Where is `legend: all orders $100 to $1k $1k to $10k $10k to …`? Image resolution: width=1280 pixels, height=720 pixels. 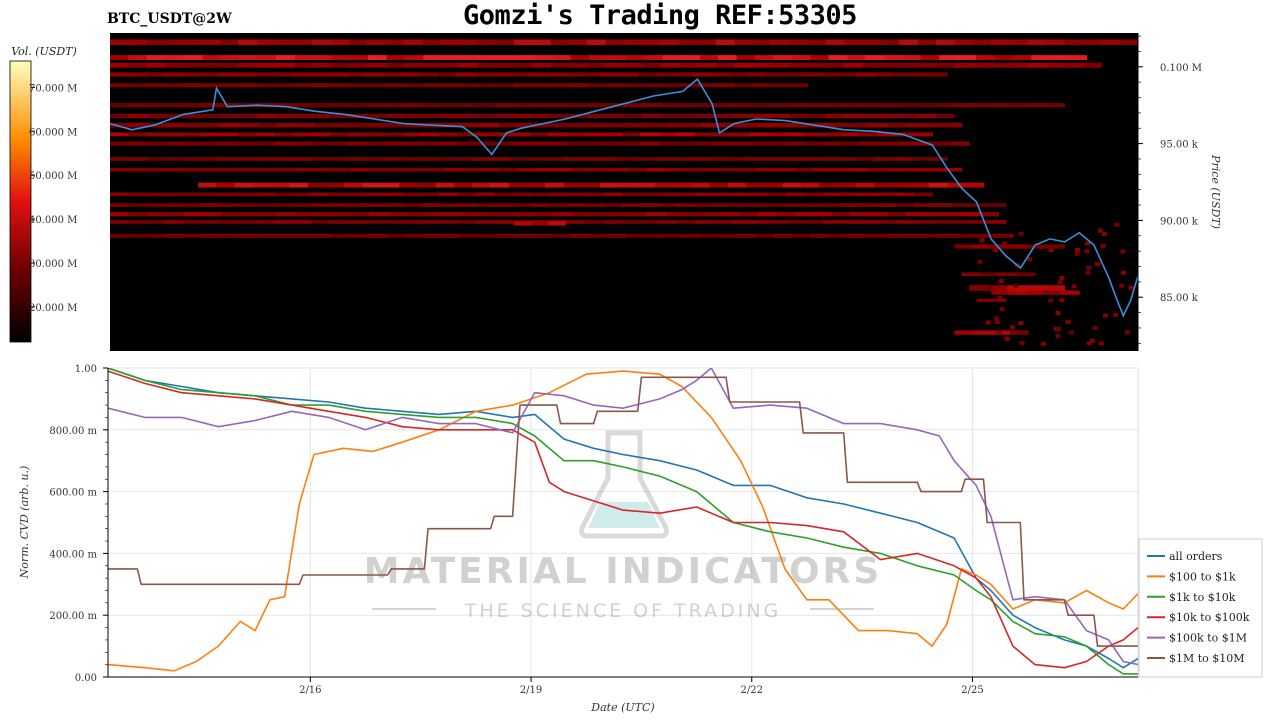
legend: all orders $100 to $1k $1k to $10k $10k to … is located at coordinates (1200, 608).